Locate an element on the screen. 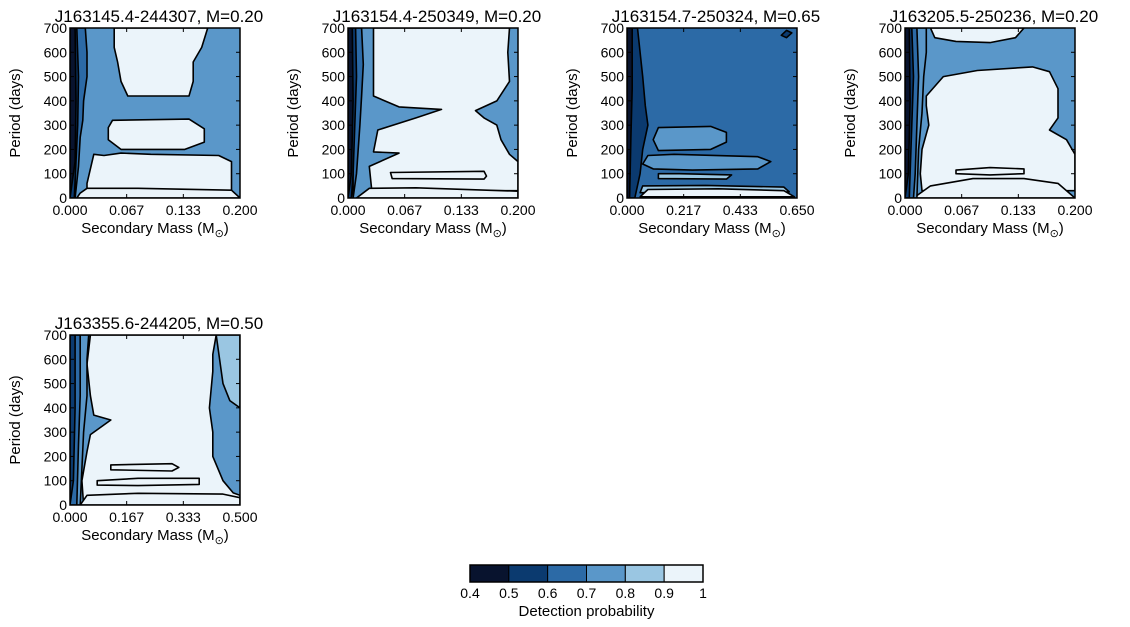  x-tick-label: 0.167 is located at coordinates (126, 517).